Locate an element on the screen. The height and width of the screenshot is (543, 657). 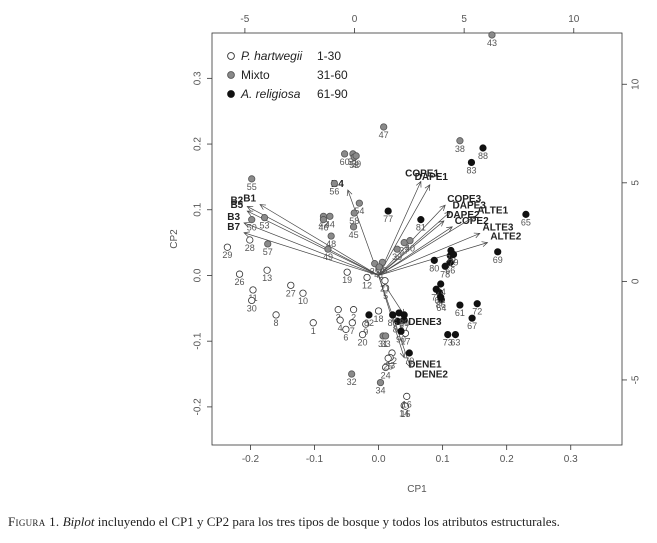
point-label: 42 is located at coordinates (323, 224).